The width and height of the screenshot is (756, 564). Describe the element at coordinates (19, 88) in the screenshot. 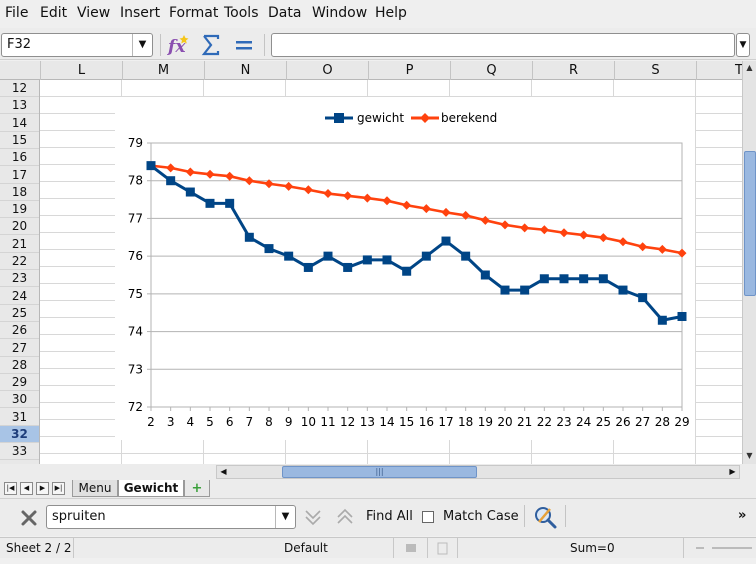

I see `row-header-12: 12` at that location.